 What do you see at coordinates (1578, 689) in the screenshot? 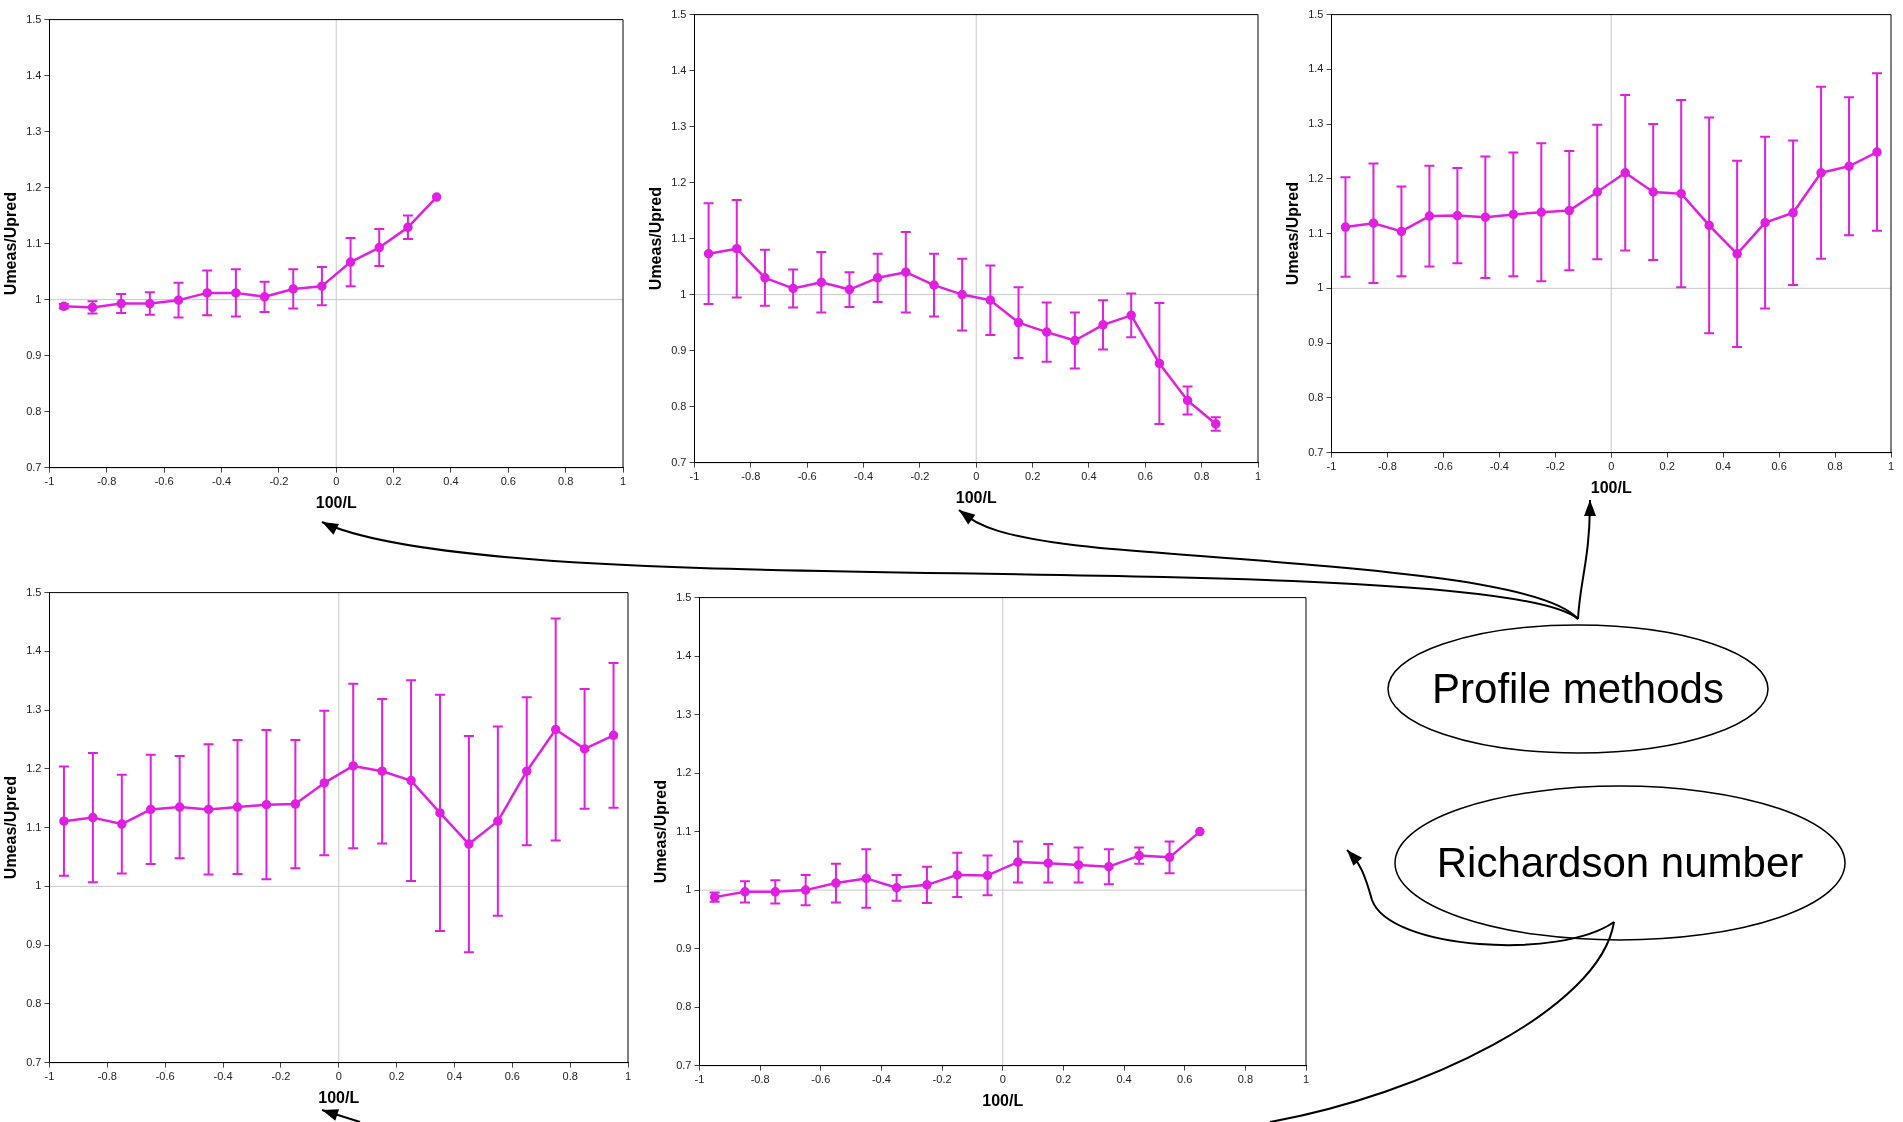
I see `text: Profile methods` at bounding box center [1578, 689].